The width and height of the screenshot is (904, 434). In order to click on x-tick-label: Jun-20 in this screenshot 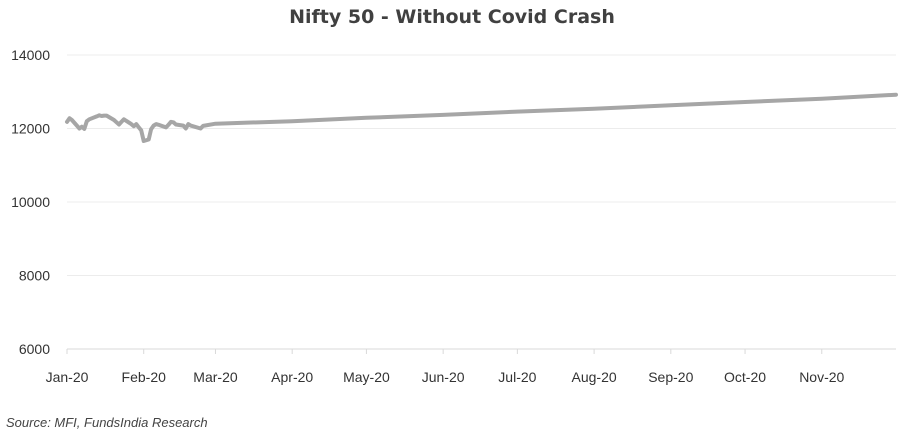, I will do `click(443, 377)`.